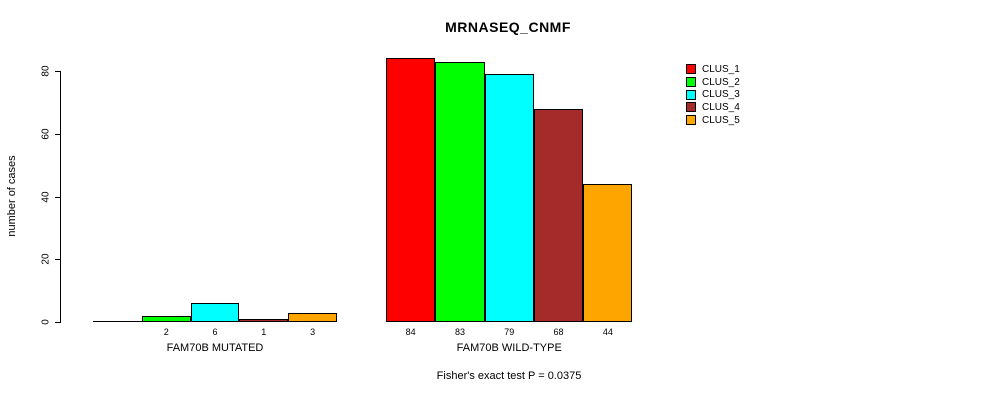  I want to click on legend-item: CLUS_2, so click(713, 82).